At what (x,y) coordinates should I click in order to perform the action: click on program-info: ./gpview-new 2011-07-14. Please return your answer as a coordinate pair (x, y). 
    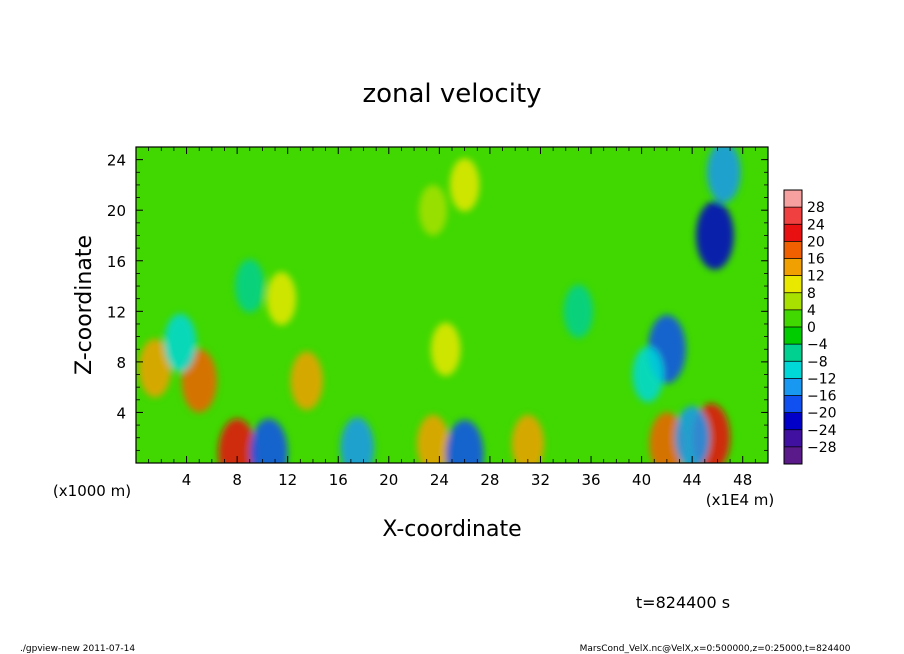
    Looking at the image, I should click on (77, 649).